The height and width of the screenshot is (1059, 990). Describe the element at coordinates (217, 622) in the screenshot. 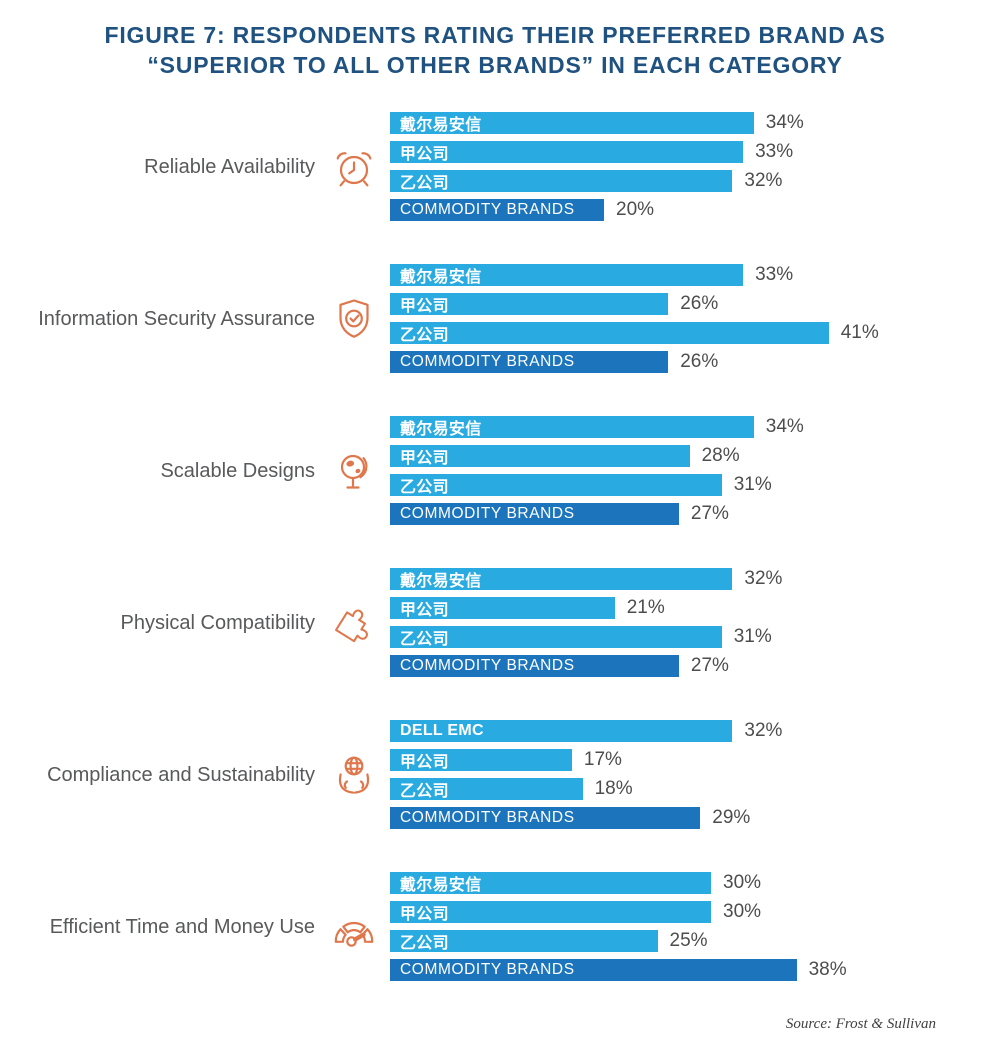

I see `category-label: Physical Compatibility` at that location.